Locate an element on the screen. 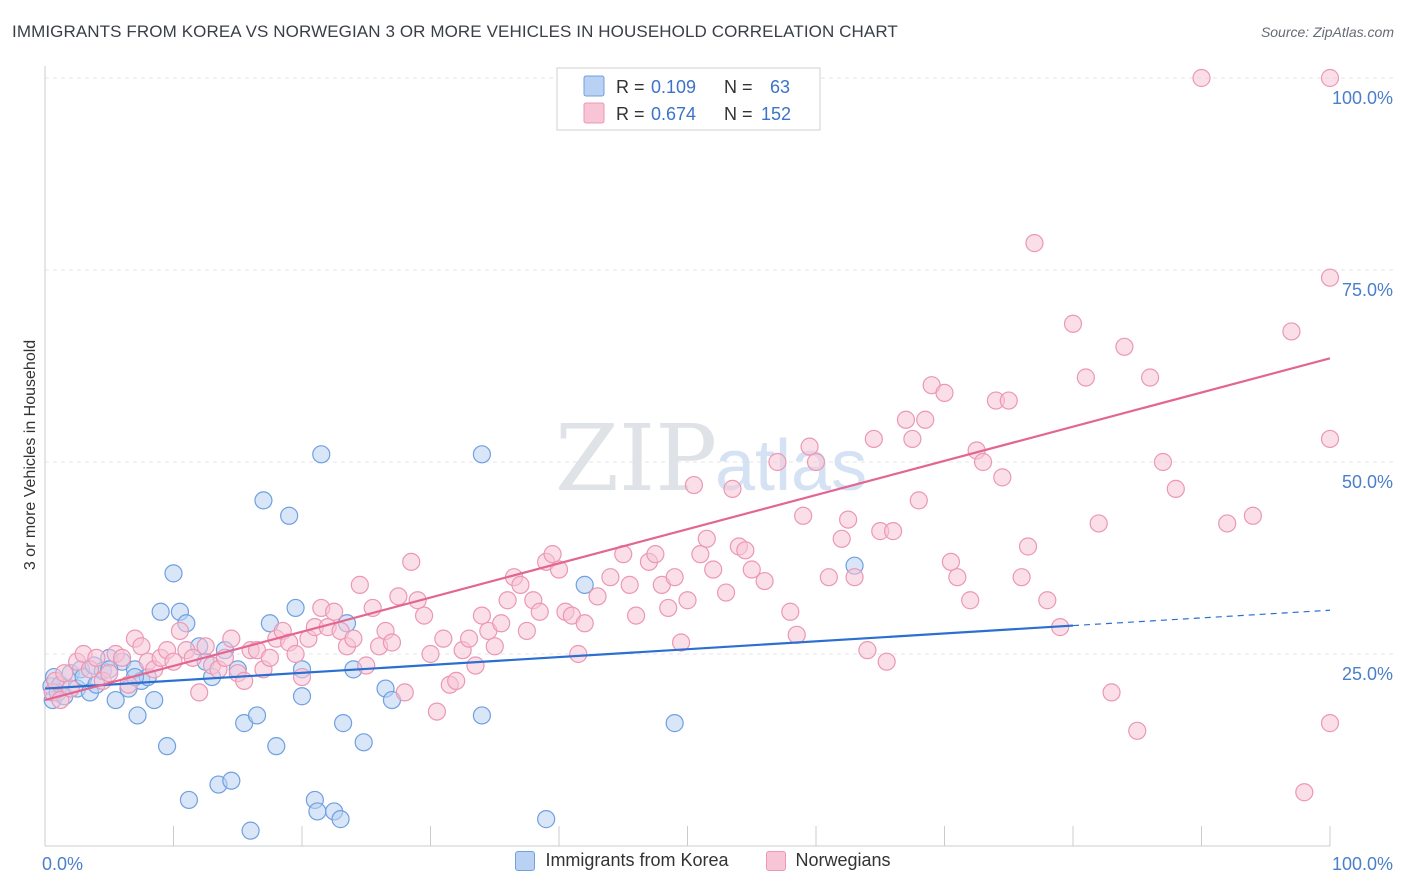 This screenshot has width=1406, height=892. legend-n-value-korea: 63 is located at coordinates (780, 87).